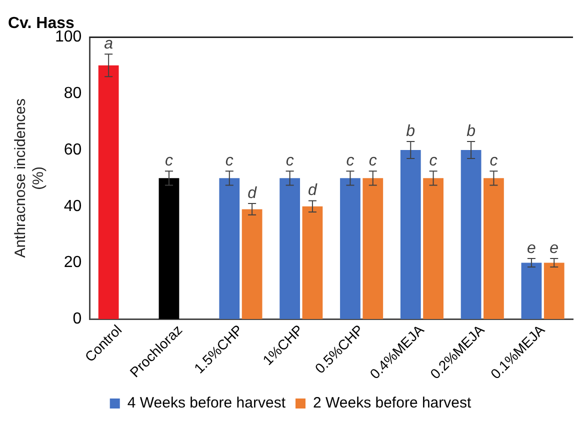 This screenshot has width=587, height=429. What do you see at coordinates (109, 44) in the screenshot?
I see `annotation: a` at bounding box center [109, 44].